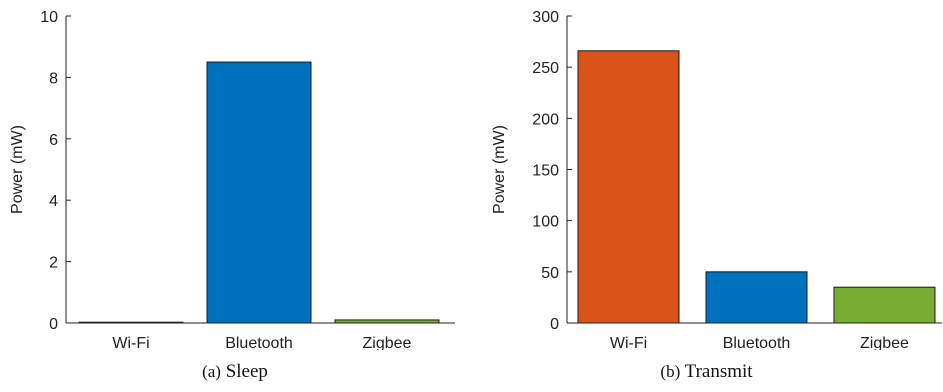  What do you see at coordinates (53, 263) in the screenshot?
I see `sleep-y-tick-label-2: 2` at bounding box center [53, 263].